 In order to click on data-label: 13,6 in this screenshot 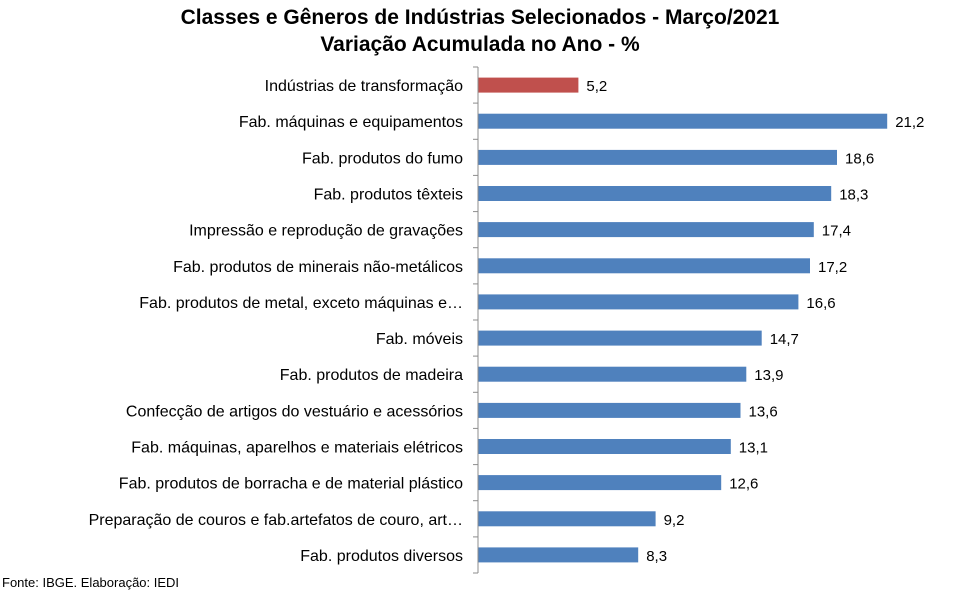, I will do `click(763, 411)`.